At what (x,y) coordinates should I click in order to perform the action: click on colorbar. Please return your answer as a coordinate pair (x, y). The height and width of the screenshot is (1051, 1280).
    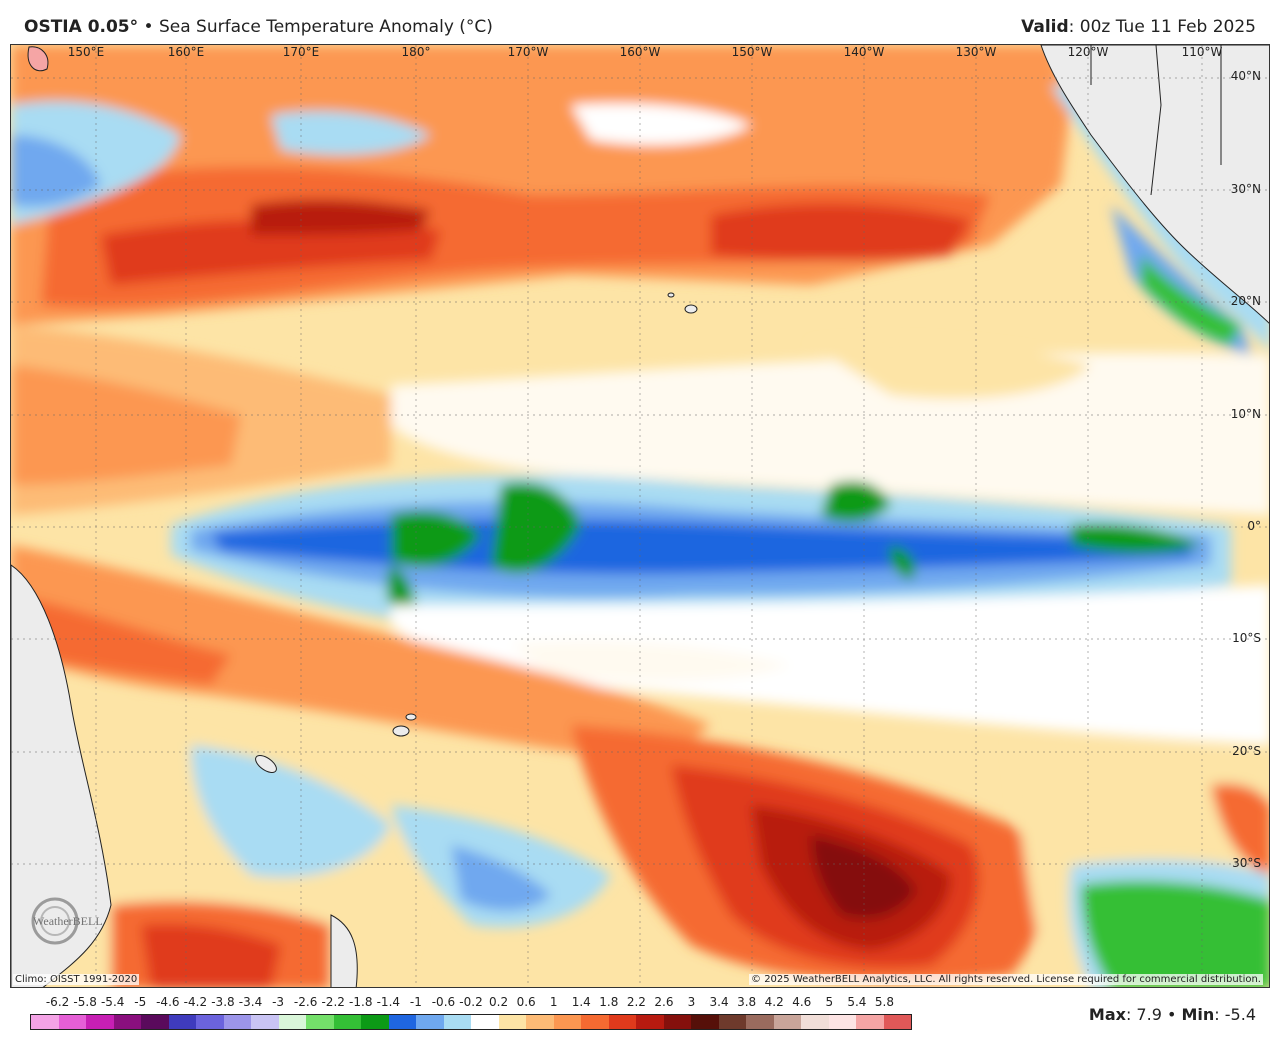
    Looking at the image, I should click on (471, 1022).